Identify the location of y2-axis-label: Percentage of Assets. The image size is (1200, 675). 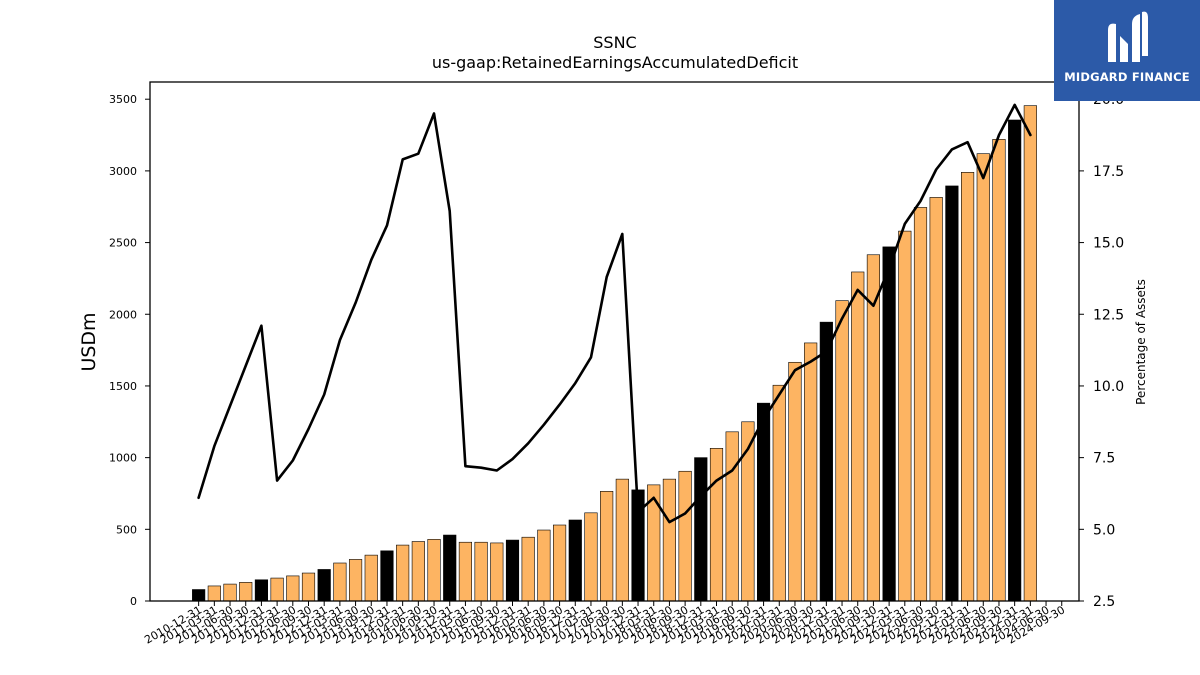
(1141, 342).